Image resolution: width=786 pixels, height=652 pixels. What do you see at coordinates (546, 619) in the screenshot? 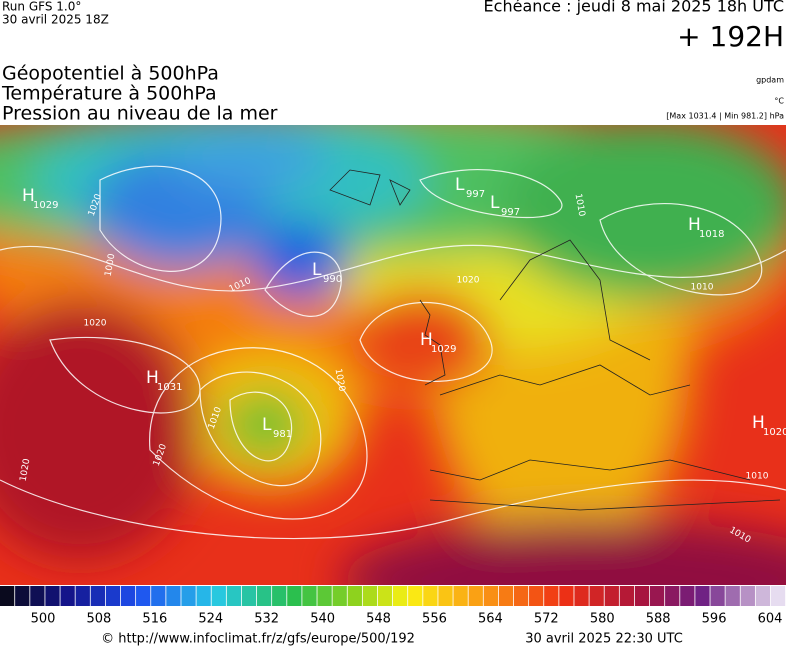
I see `colorbar-tick-label: 572` at bounding box center [546, 619].